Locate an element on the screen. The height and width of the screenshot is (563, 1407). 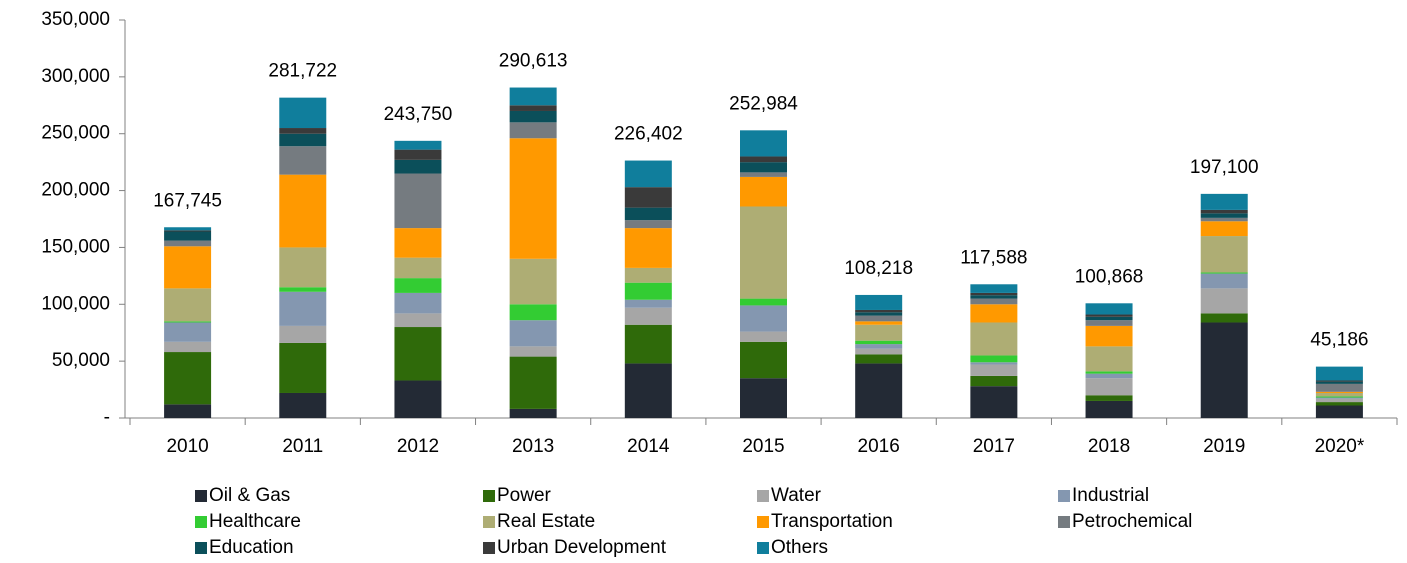
legend-label: Education is located at coordinates (251, 547).